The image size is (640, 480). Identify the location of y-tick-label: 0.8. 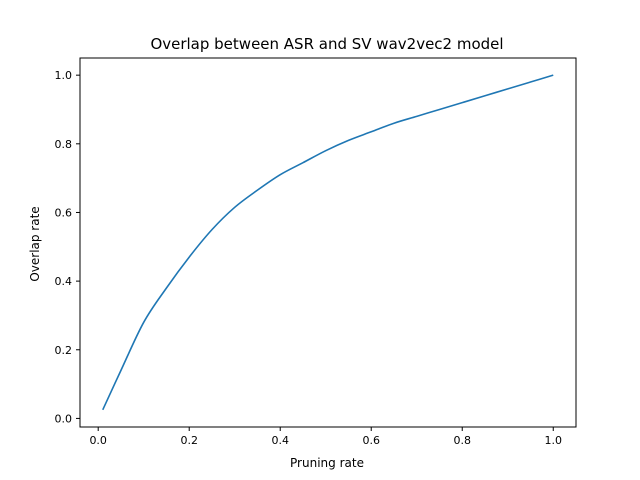
(64, 144).